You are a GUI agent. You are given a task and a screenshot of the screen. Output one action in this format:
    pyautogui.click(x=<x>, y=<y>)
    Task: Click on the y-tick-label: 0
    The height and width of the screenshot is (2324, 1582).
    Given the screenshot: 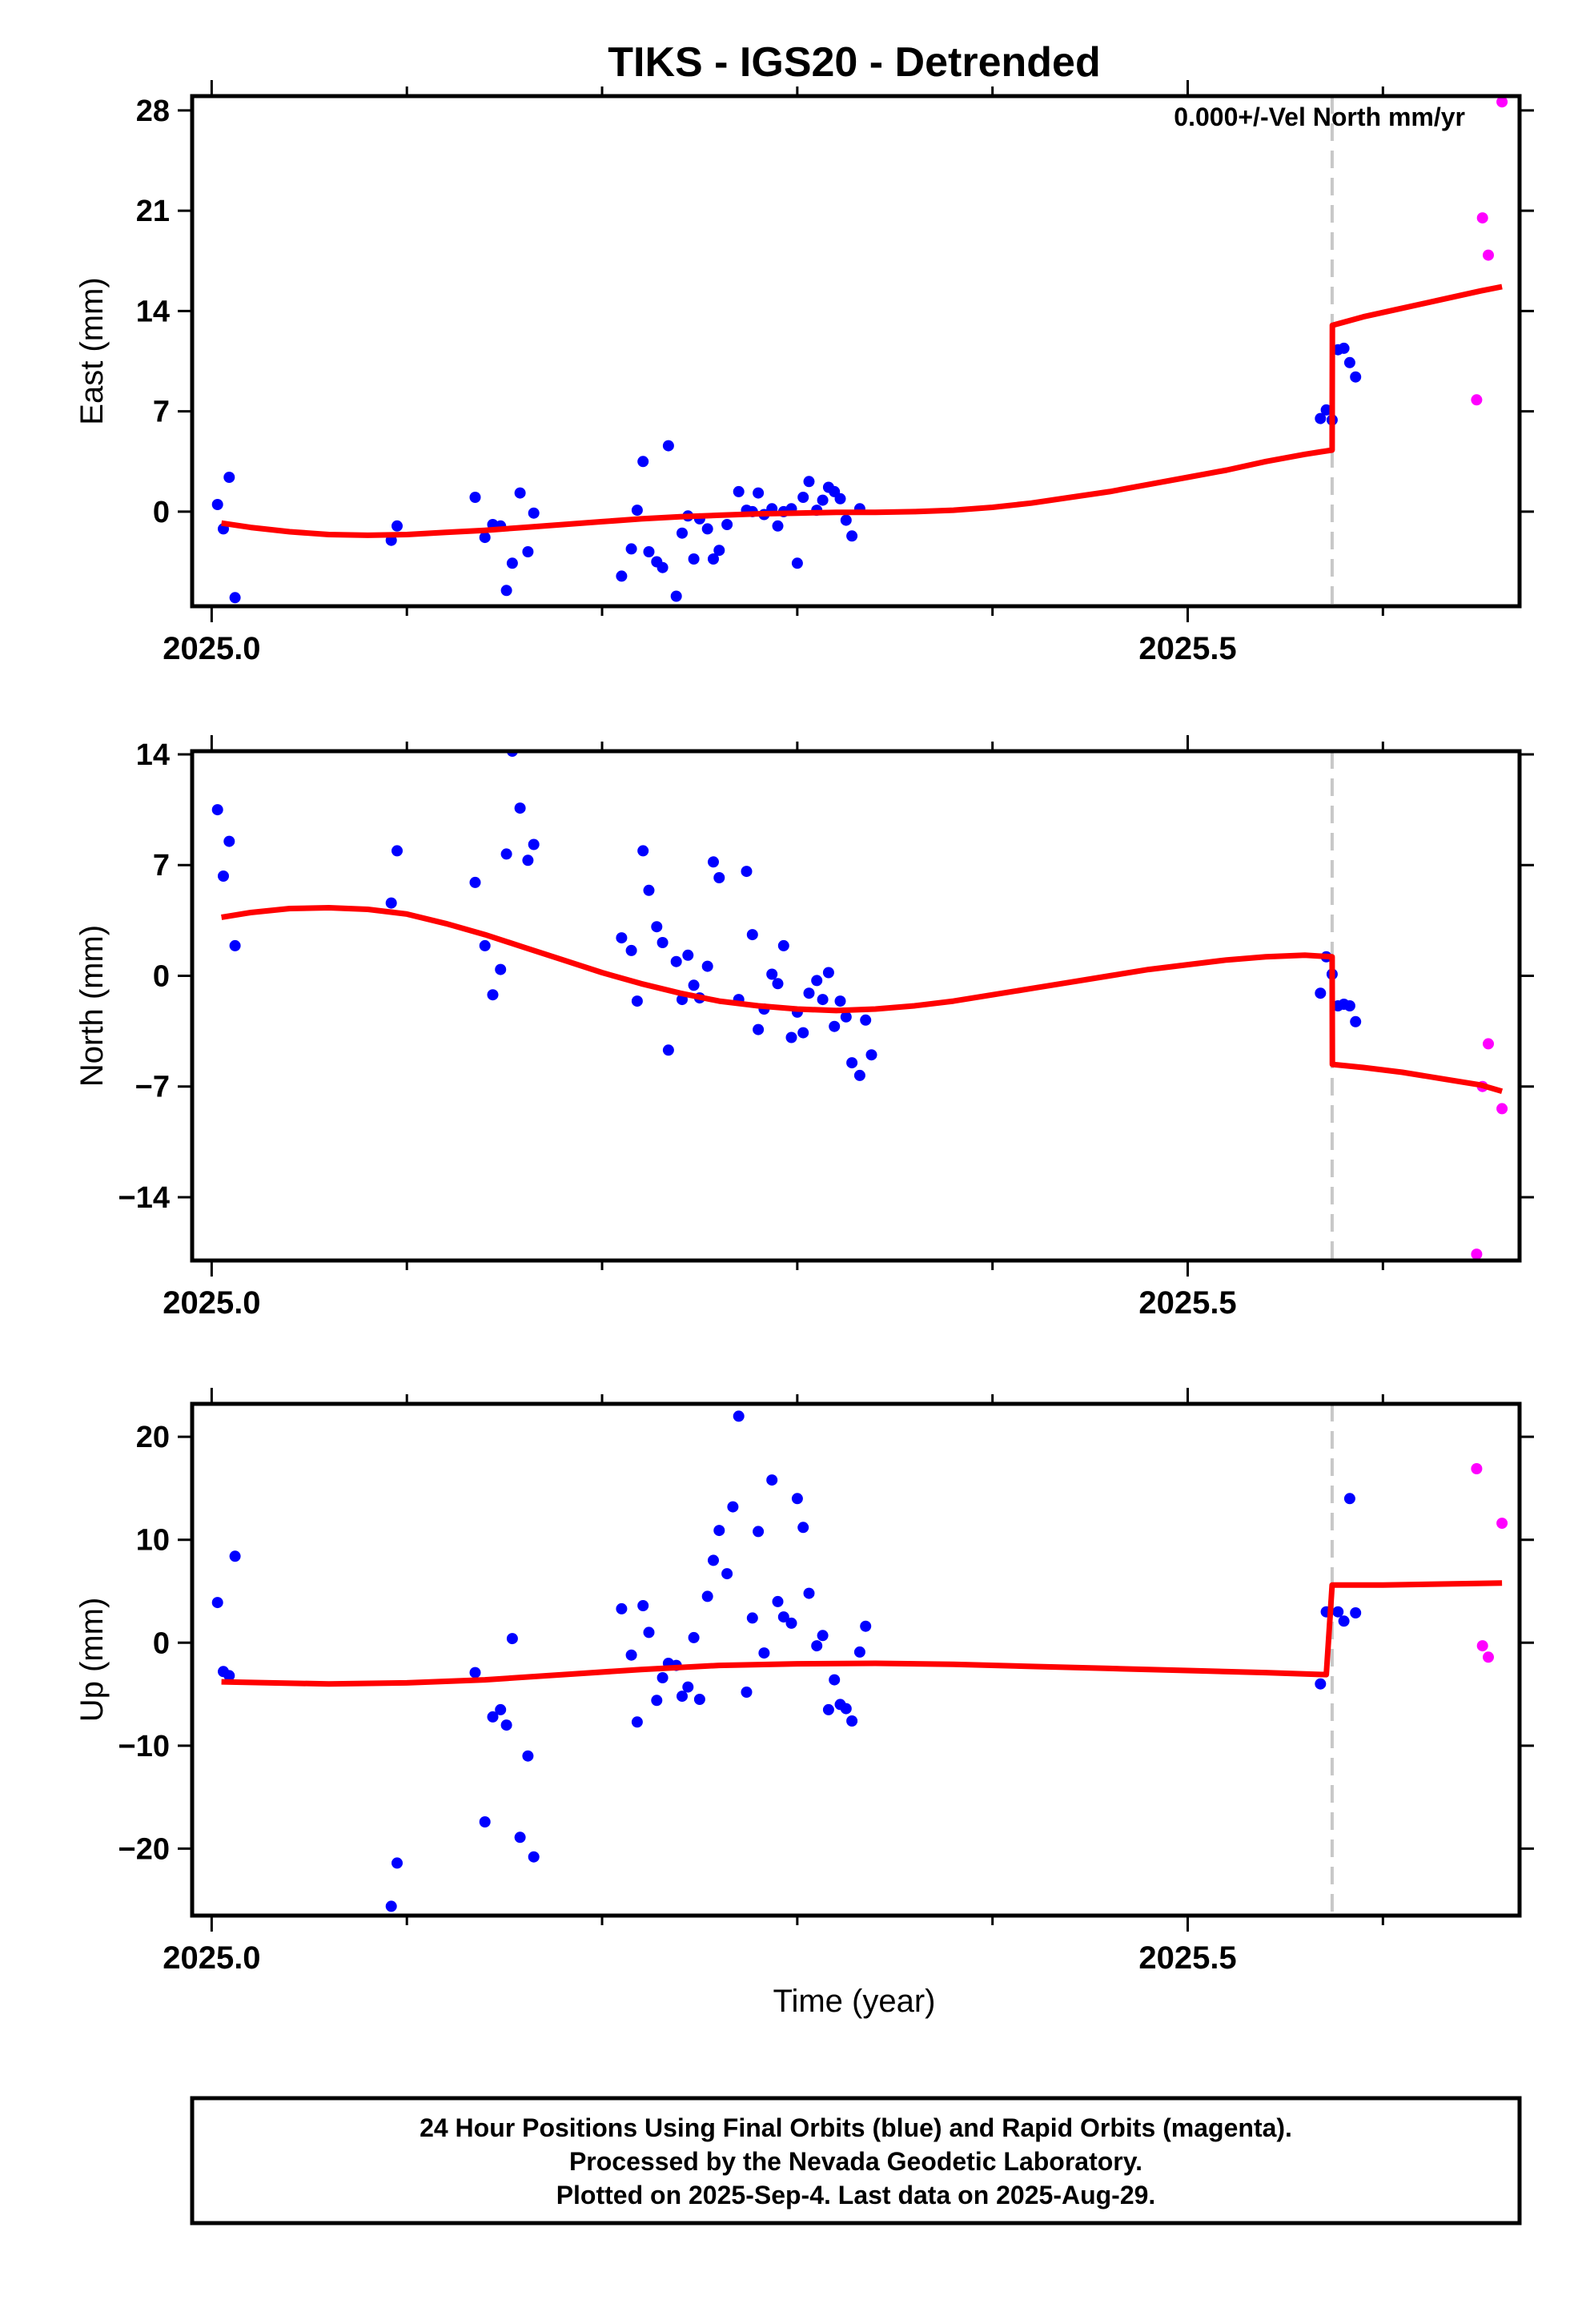 What is the action you would take?
    pyautogui.click(x=161, y=1643)
    